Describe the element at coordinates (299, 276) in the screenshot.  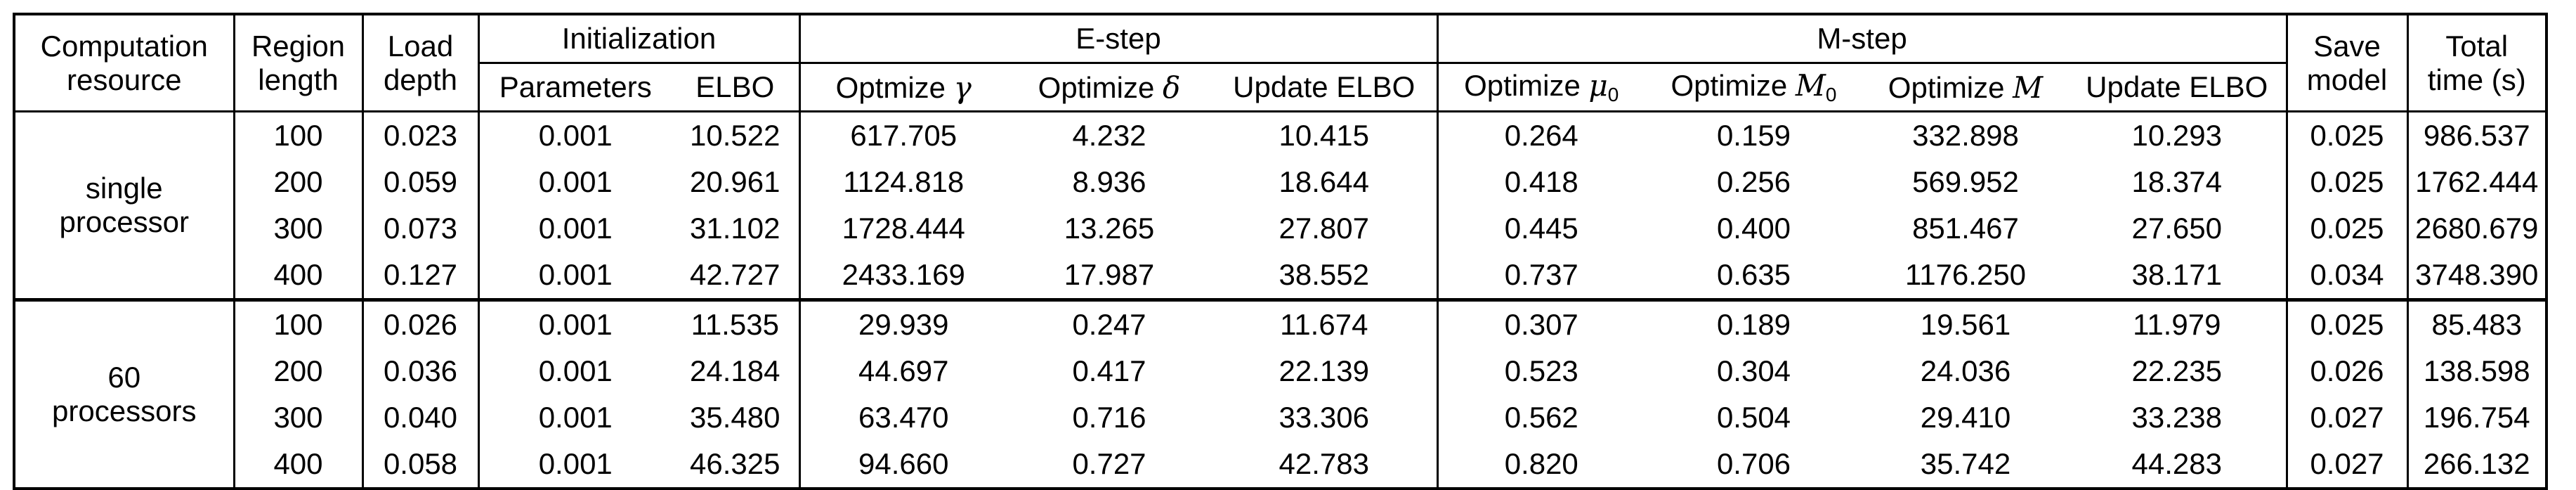
I see `region-length-cell: 400` at that location.